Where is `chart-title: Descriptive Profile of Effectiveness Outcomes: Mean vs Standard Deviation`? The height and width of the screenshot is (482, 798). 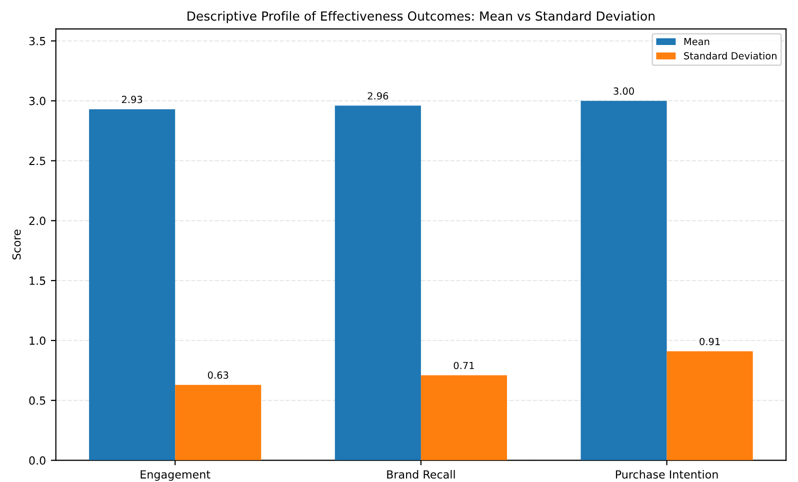
chart-title: Descriptive Profile of Effectiveness Outcomes: Mean vs Standard Deviation is located at coordinates (421, 17).